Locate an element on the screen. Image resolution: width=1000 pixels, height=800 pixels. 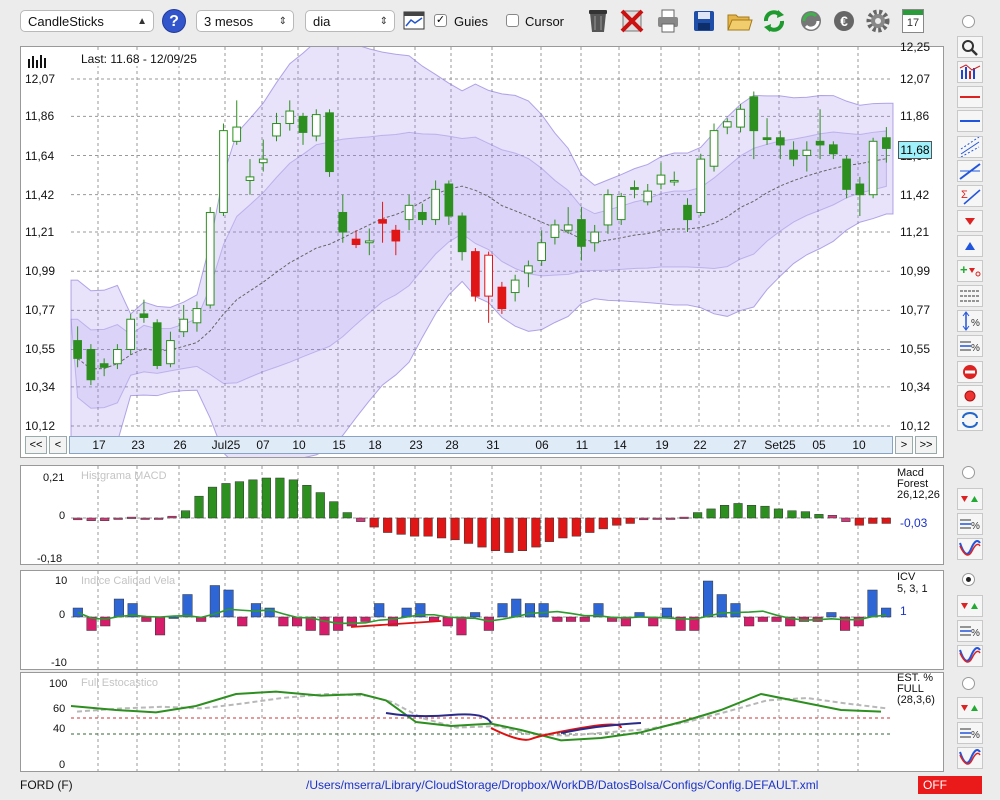
off-status-badge: OFF is located at coordinates (950, 785).